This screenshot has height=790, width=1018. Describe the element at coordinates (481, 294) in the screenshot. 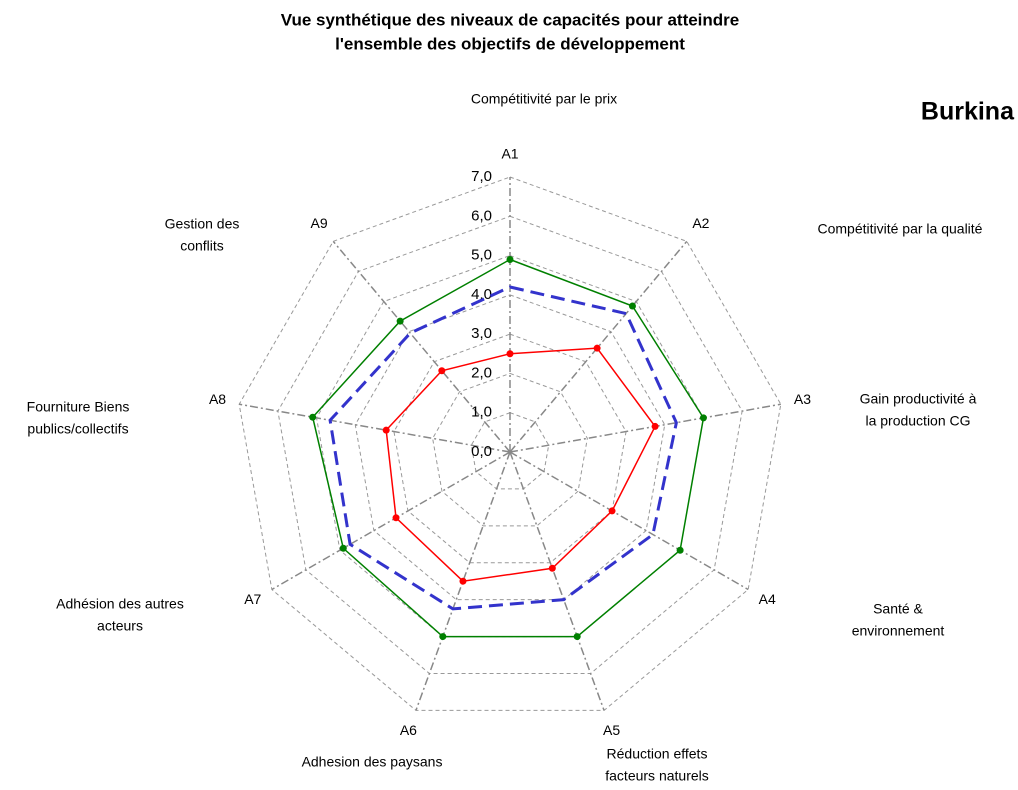

I see `tick-label: 4,0` at that location.